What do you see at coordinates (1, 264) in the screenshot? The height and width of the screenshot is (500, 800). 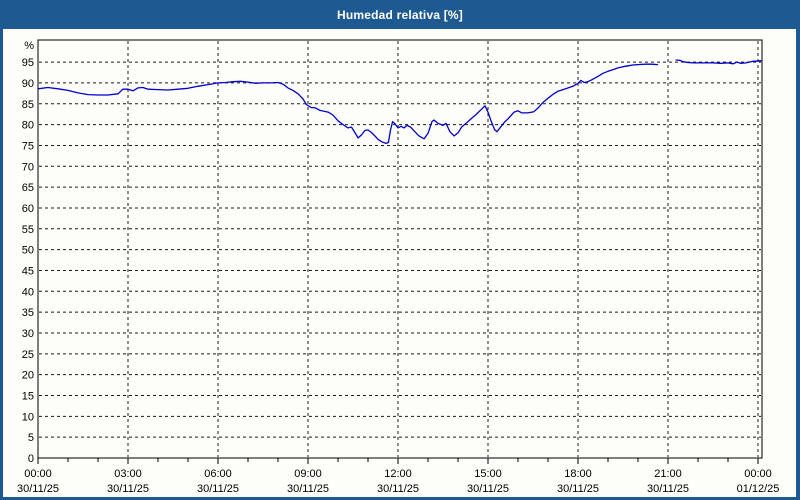 I see `frame-border-left` at bounding box center [1, 264].